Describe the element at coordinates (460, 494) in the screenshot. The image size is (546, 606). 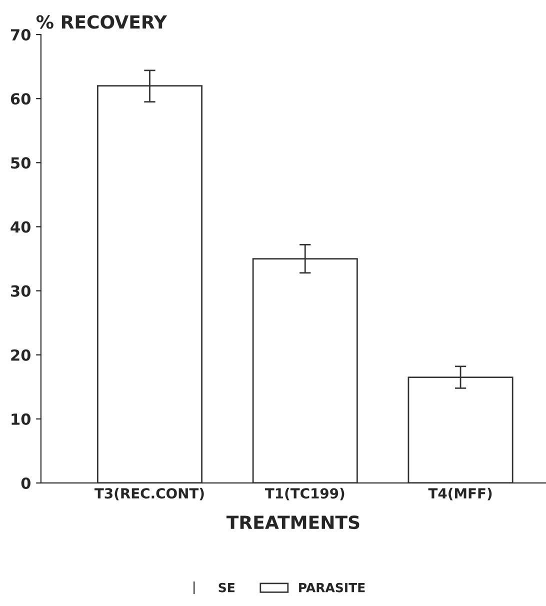
I see `x-tick-label: T4(MFF)` at that location.